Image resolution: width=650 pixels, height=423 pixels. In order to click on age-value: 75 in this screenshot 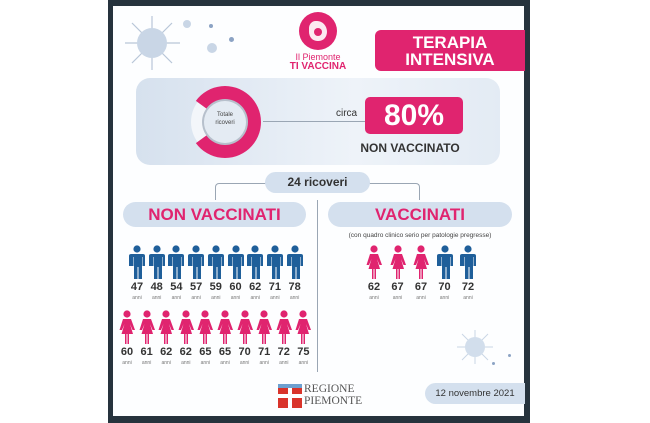, I will do `click(303, 352)`.